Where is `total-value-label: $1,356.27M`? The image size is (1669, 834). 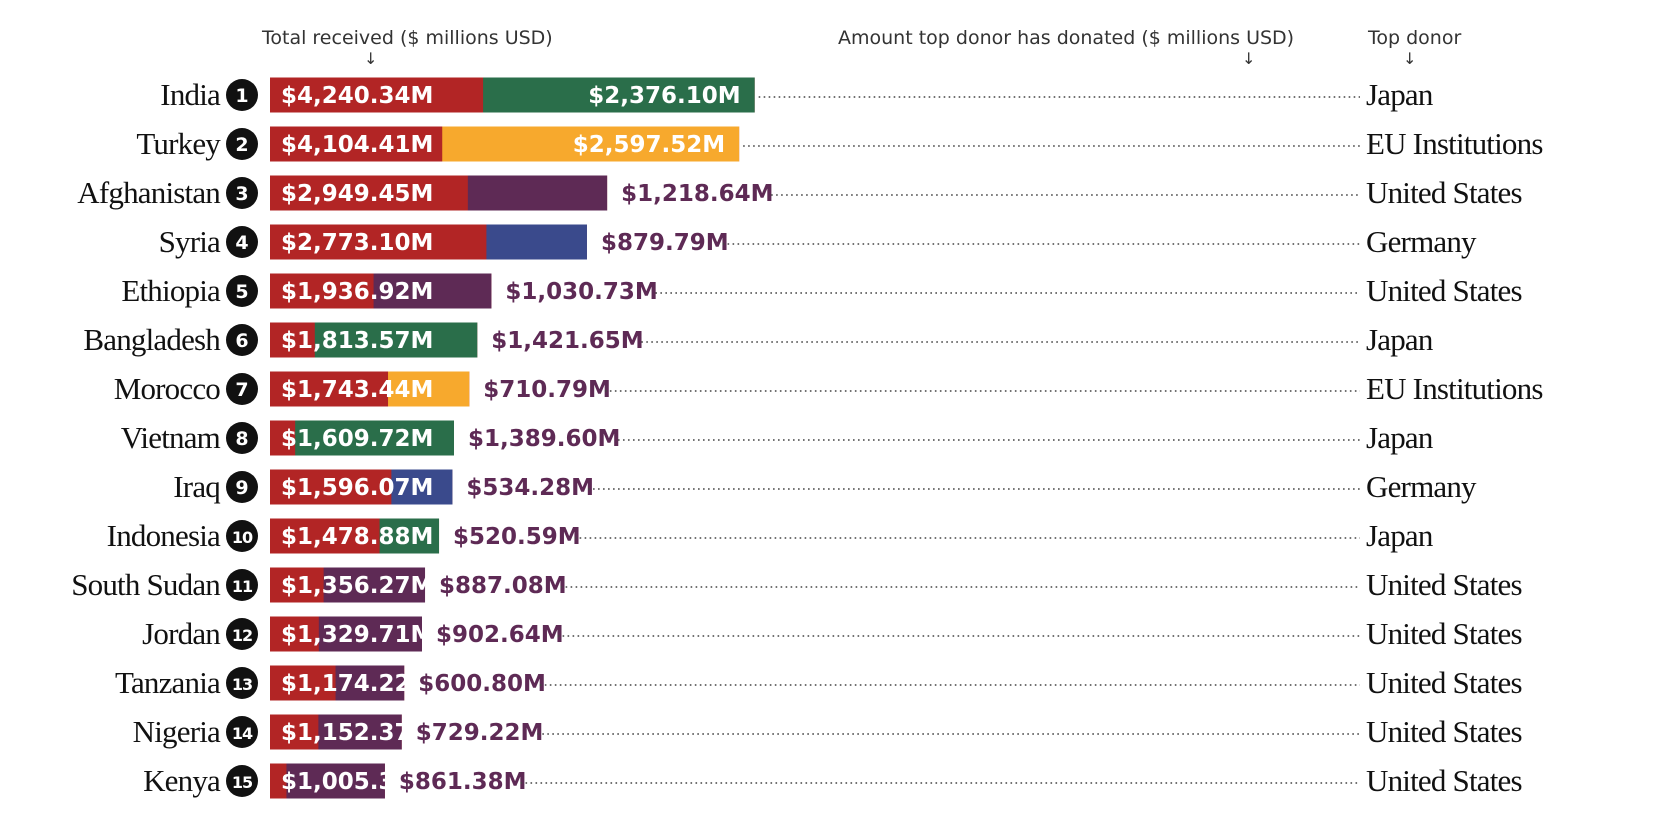
total-value-label: $1,356.27M is located at coordinates (357, 586).